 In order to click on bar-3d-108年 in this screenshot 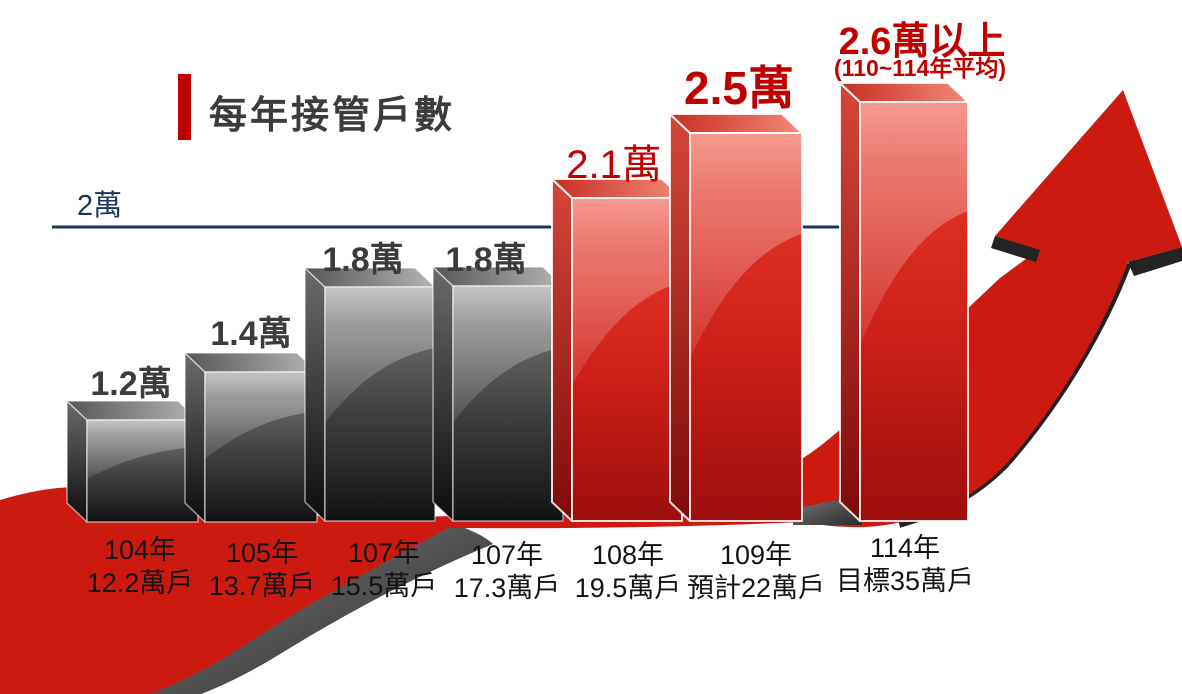, I will do `click(617, 350)`.